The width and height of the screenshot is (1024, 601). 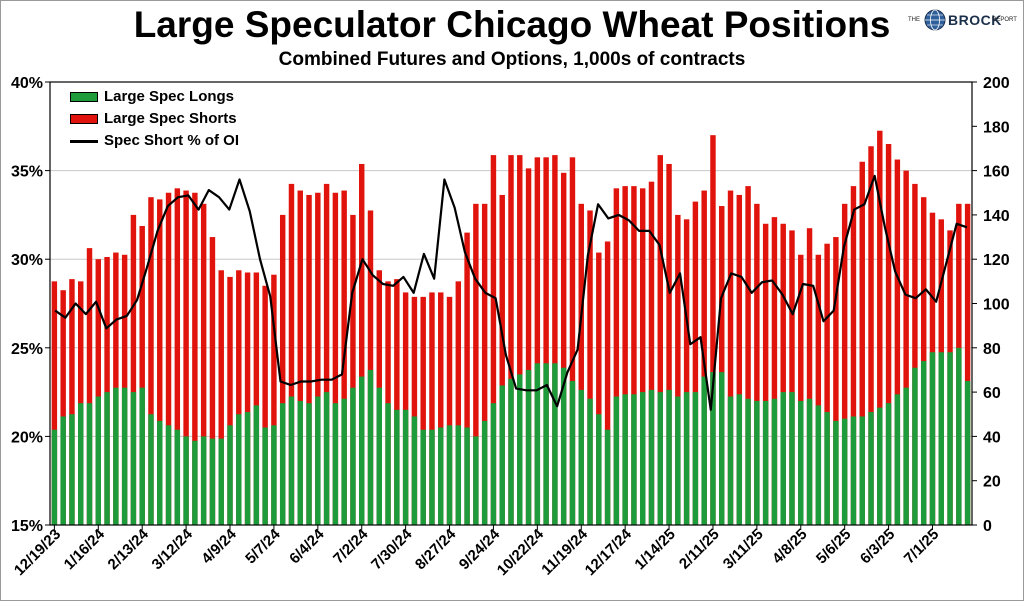 What do you see at coordinates (996, 127) in the screenshot?
I see `y-right-tick-label: 180` at bounding box center [996, 127].